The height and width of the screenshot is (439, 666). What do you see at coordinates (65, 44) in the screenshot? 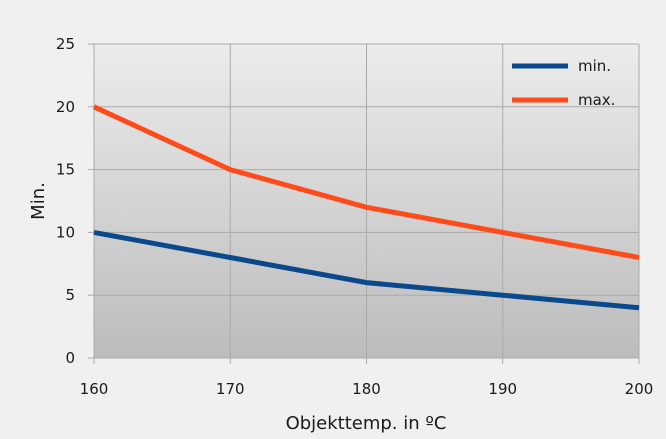
I see `y-tick-label: 25` at bounding box center [65, 44].